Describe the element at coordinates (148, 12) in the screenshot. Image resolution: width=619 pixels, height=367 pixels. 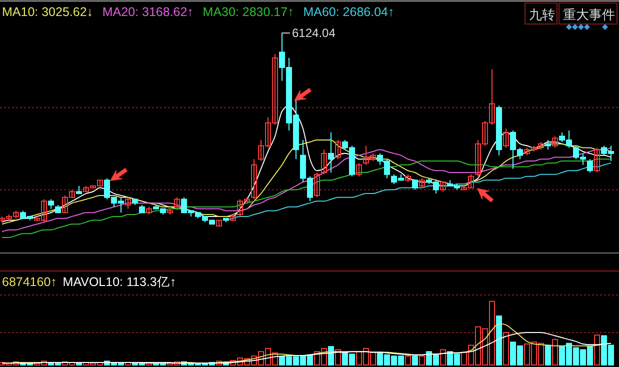
I see `text: MA20: 3168.62↑` at that location.